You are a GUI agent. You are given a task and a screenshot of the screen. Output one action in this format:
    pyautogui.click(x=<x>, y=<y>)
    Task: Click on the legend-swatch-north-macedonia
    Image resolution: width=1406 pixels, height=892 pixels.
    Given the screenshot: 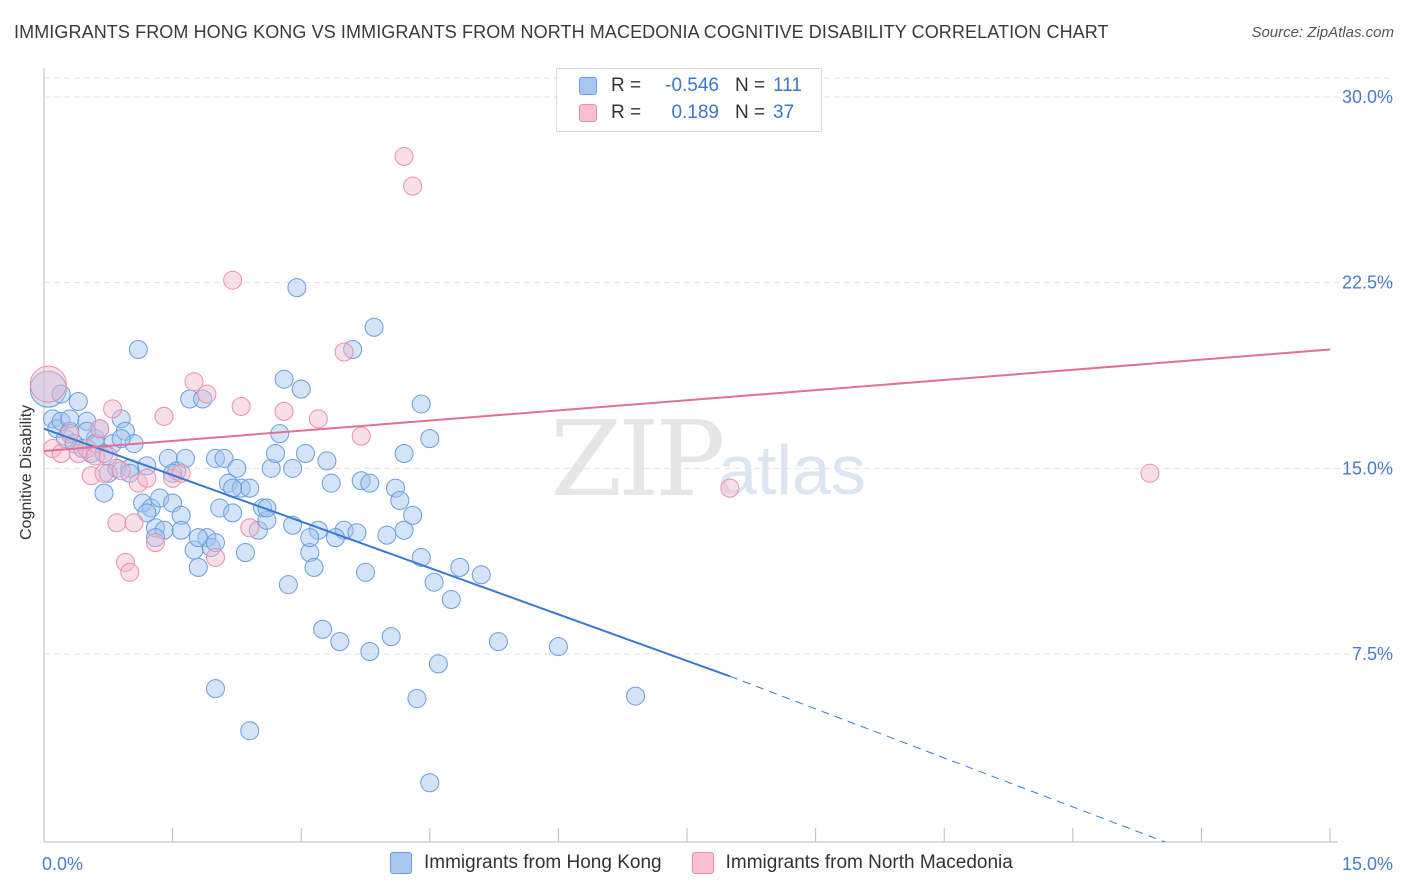 What is the action you would take?
    pyautogui.click(x=588, y=113)
    